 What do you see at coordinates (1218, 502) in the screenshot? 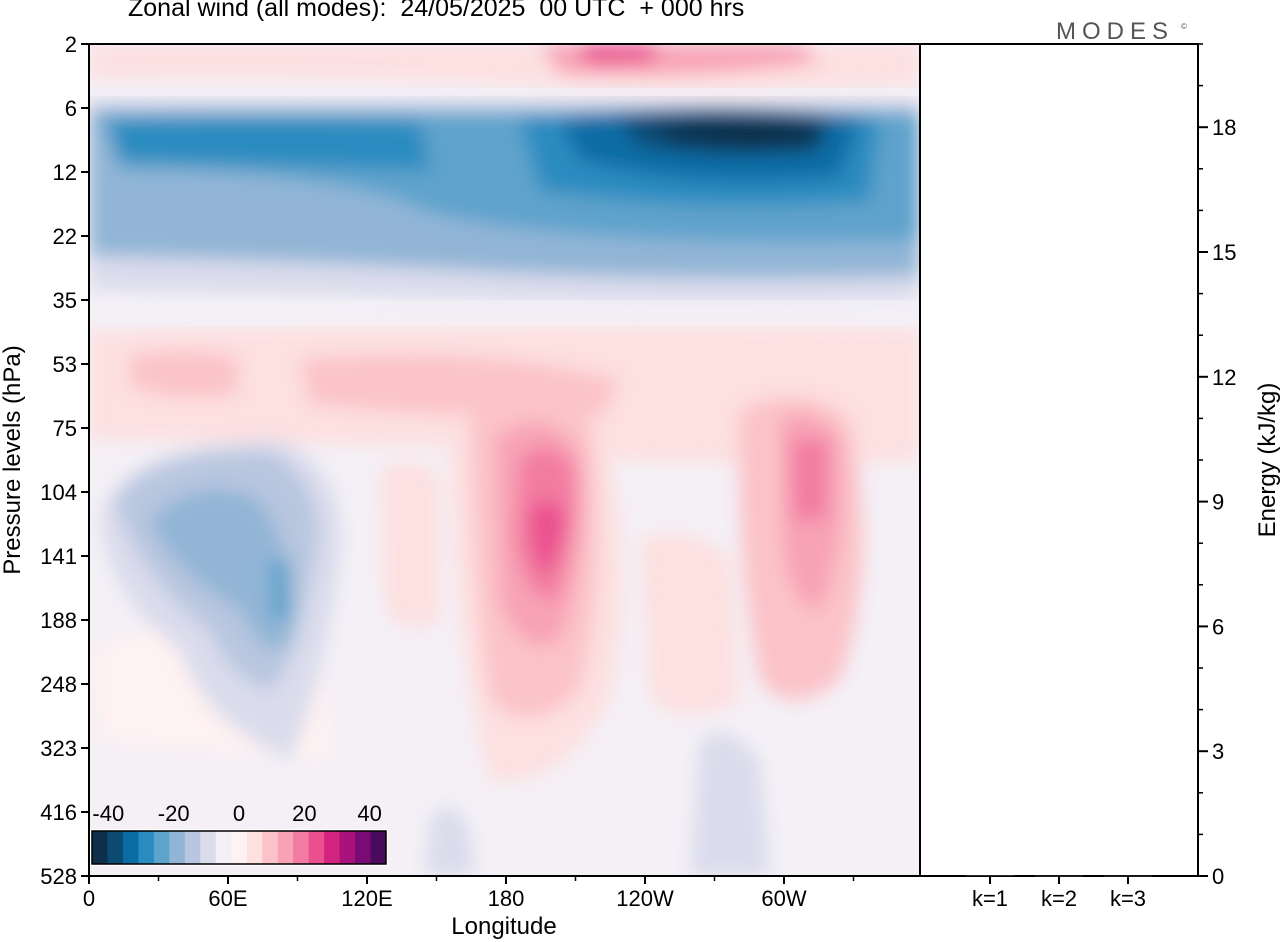
I see `energy-tick-label: 9` at bounding box center [1218, 502].